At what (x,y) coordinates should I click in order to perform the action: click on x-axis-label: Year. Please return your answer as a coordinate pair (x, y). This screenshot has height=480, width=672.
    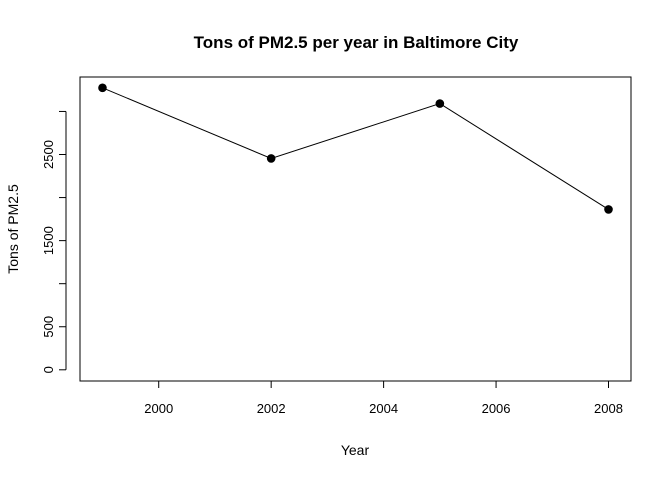
    Looking at the image, I should click on (355, 450).